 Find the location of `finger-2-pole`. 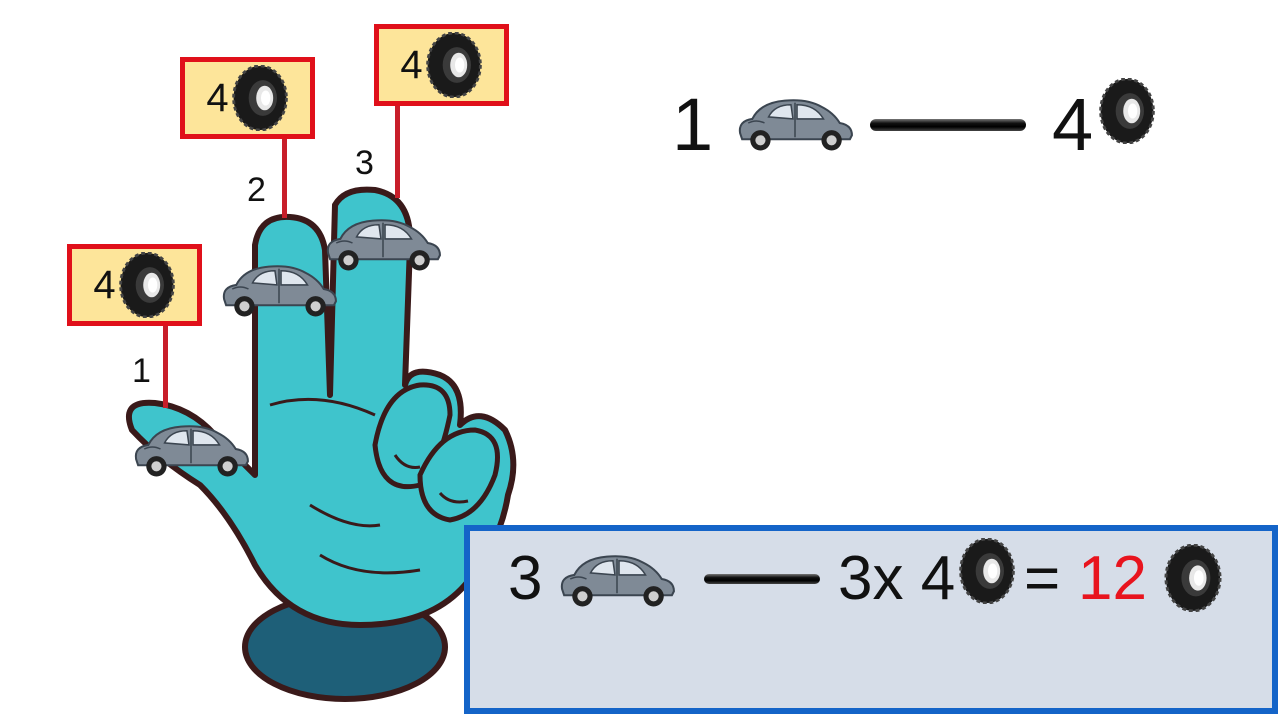

finger-2-pole is located at coordinates (284, 177).